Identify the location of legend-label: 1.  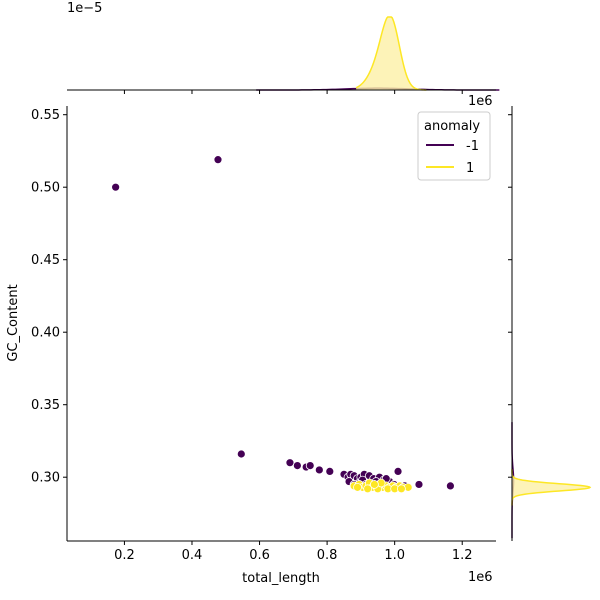
(470, 168).